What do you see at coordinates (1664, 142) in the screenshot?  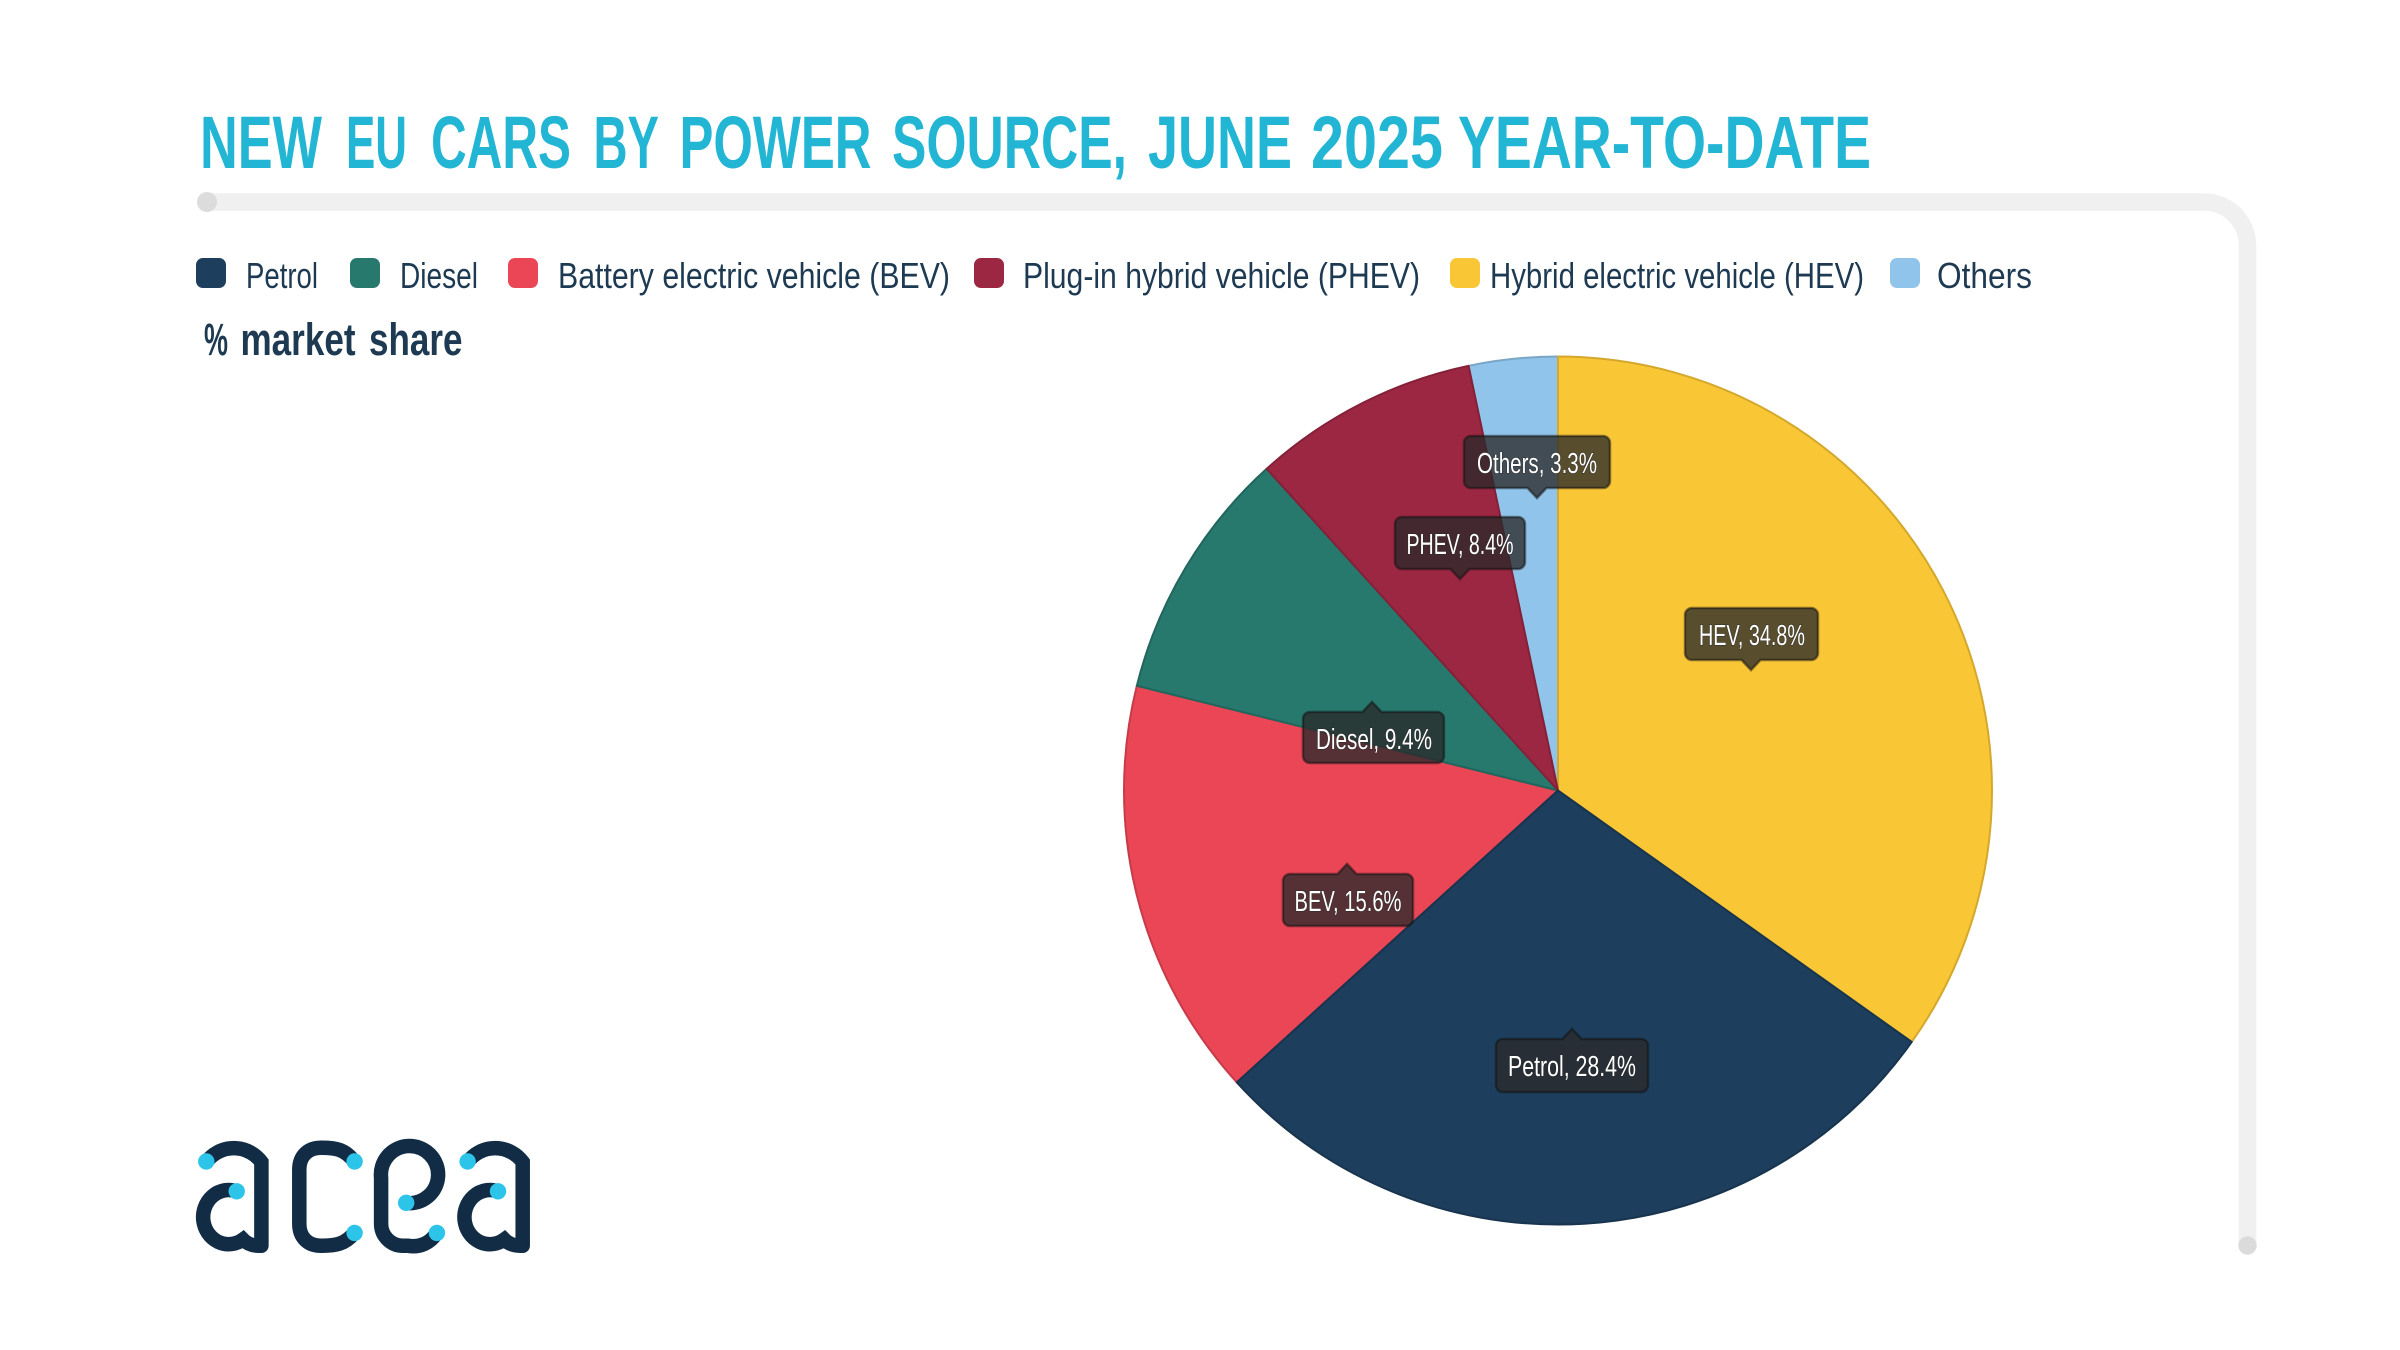 I see `svg-text: YEAR-TO-DATE` at bounding box center [1664, 142].